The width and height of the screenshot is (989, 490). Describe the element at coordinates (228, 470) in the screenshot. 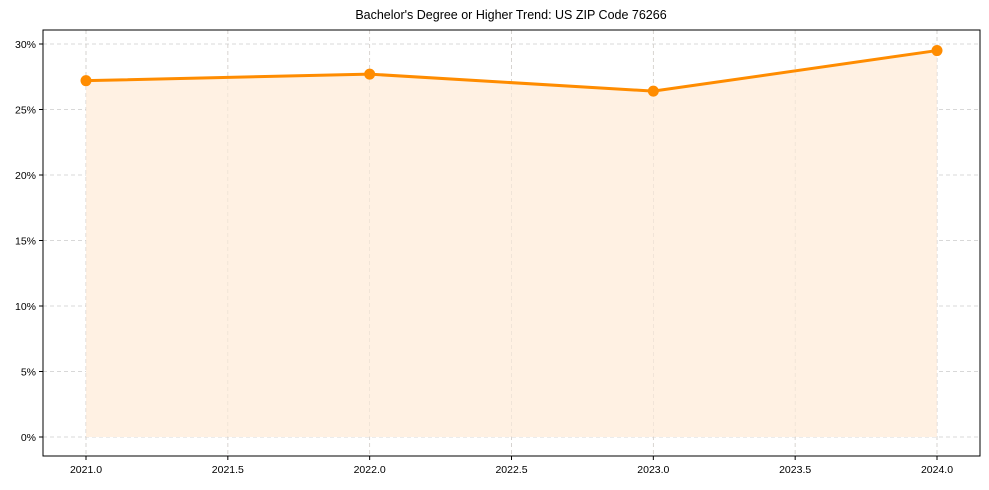

I see `x-tick-label: 2021.5` at that location.